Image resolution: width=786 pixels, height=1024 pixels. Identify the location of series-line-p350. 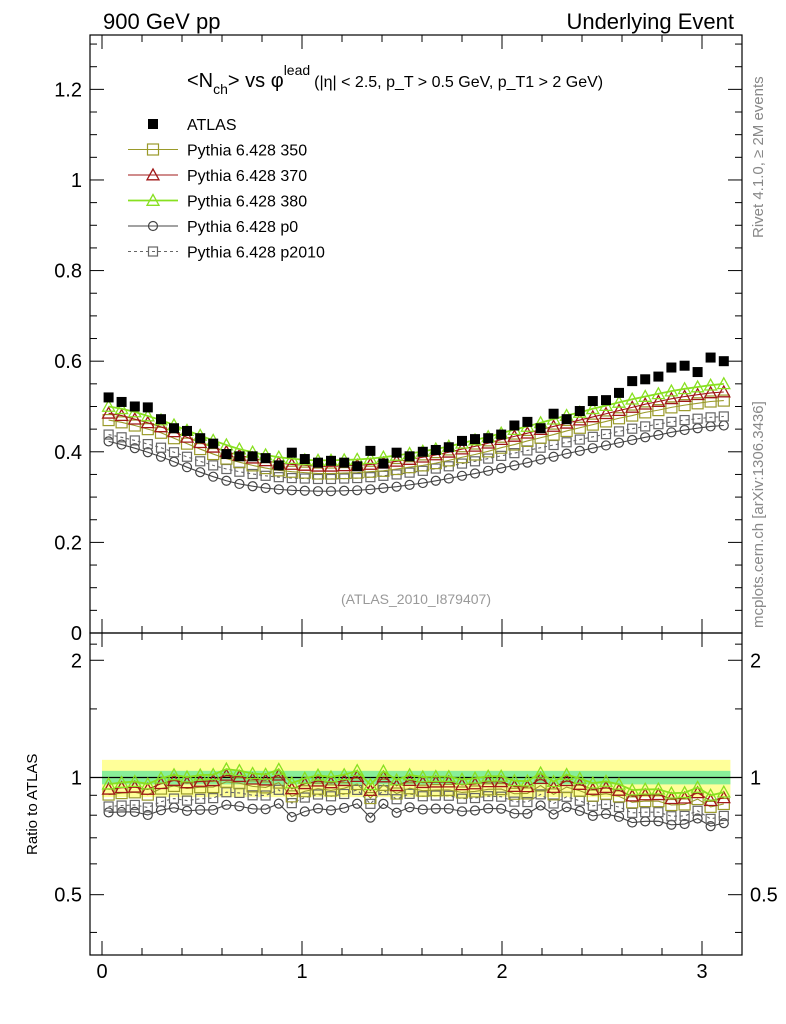
(416, 437).